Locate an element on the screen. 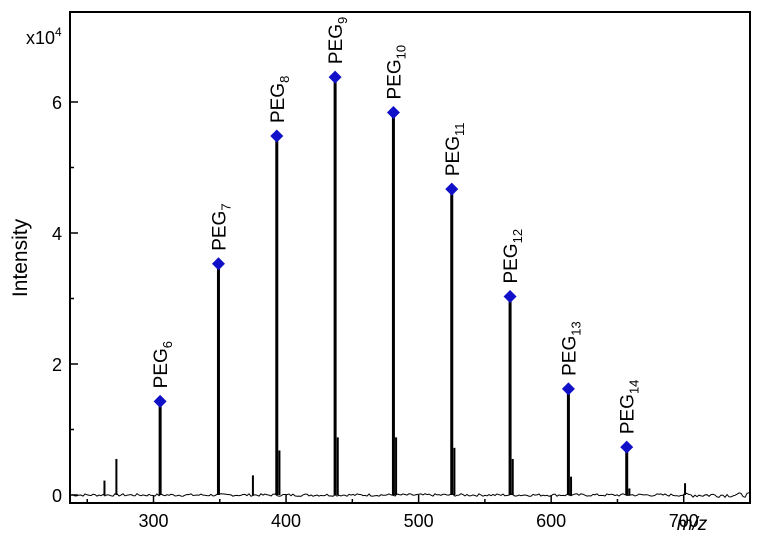 The image size is (762, 539). y-tick-label: 4 is located at coordinates (57, 234).